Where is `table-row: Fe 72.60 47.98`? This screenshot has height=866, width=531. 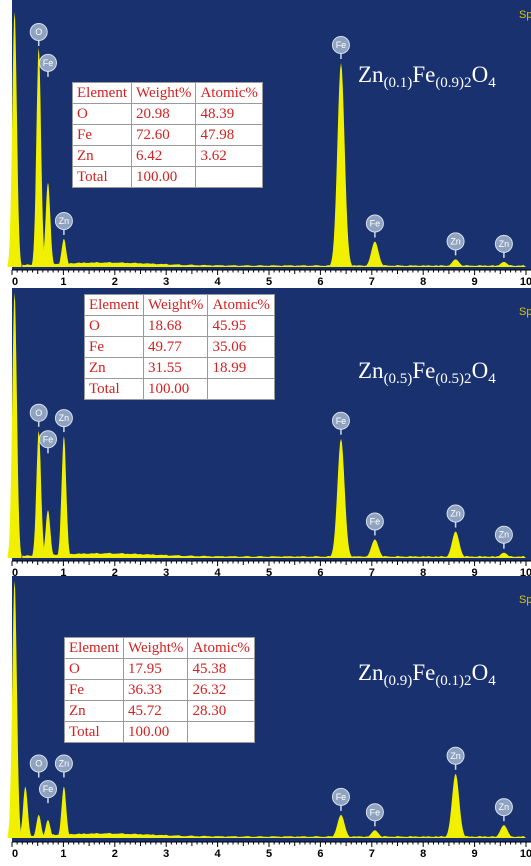 table-row: Fe 72.60 47.98 is located at coordinates (167, 135).